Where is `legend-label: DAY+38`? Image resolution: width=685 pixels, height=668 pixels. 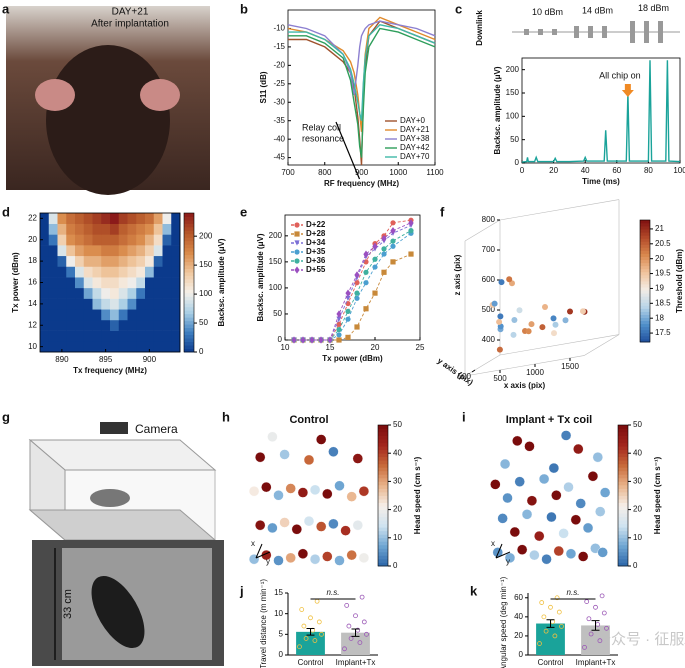
legend-label: DAY+38 is located at coordinates (415, 138).